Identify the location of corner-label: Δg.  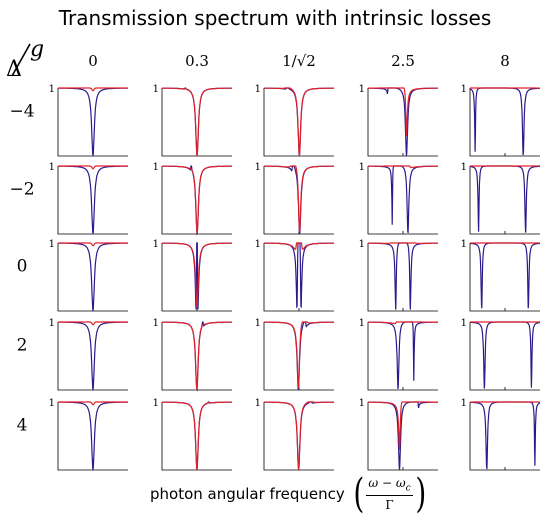
(25, 59).